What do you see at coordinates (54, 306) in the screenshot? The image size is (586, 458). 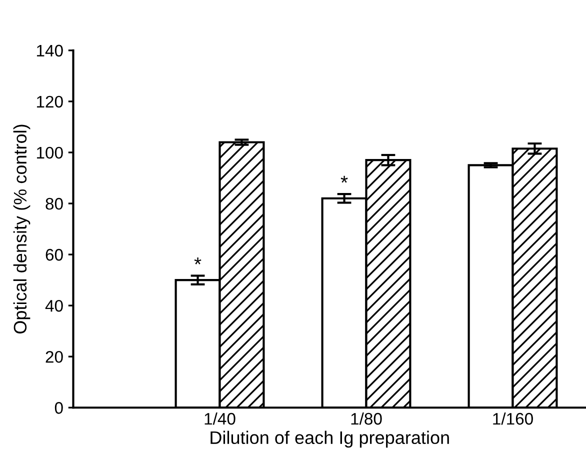 I see `y-tick-label: 40` at bounding box center [54, 306].